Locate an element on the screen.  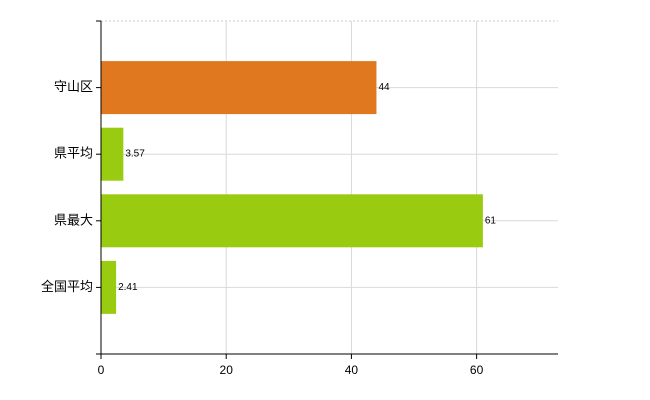
category-label: 県平均 is located at coordinates (73, 154).